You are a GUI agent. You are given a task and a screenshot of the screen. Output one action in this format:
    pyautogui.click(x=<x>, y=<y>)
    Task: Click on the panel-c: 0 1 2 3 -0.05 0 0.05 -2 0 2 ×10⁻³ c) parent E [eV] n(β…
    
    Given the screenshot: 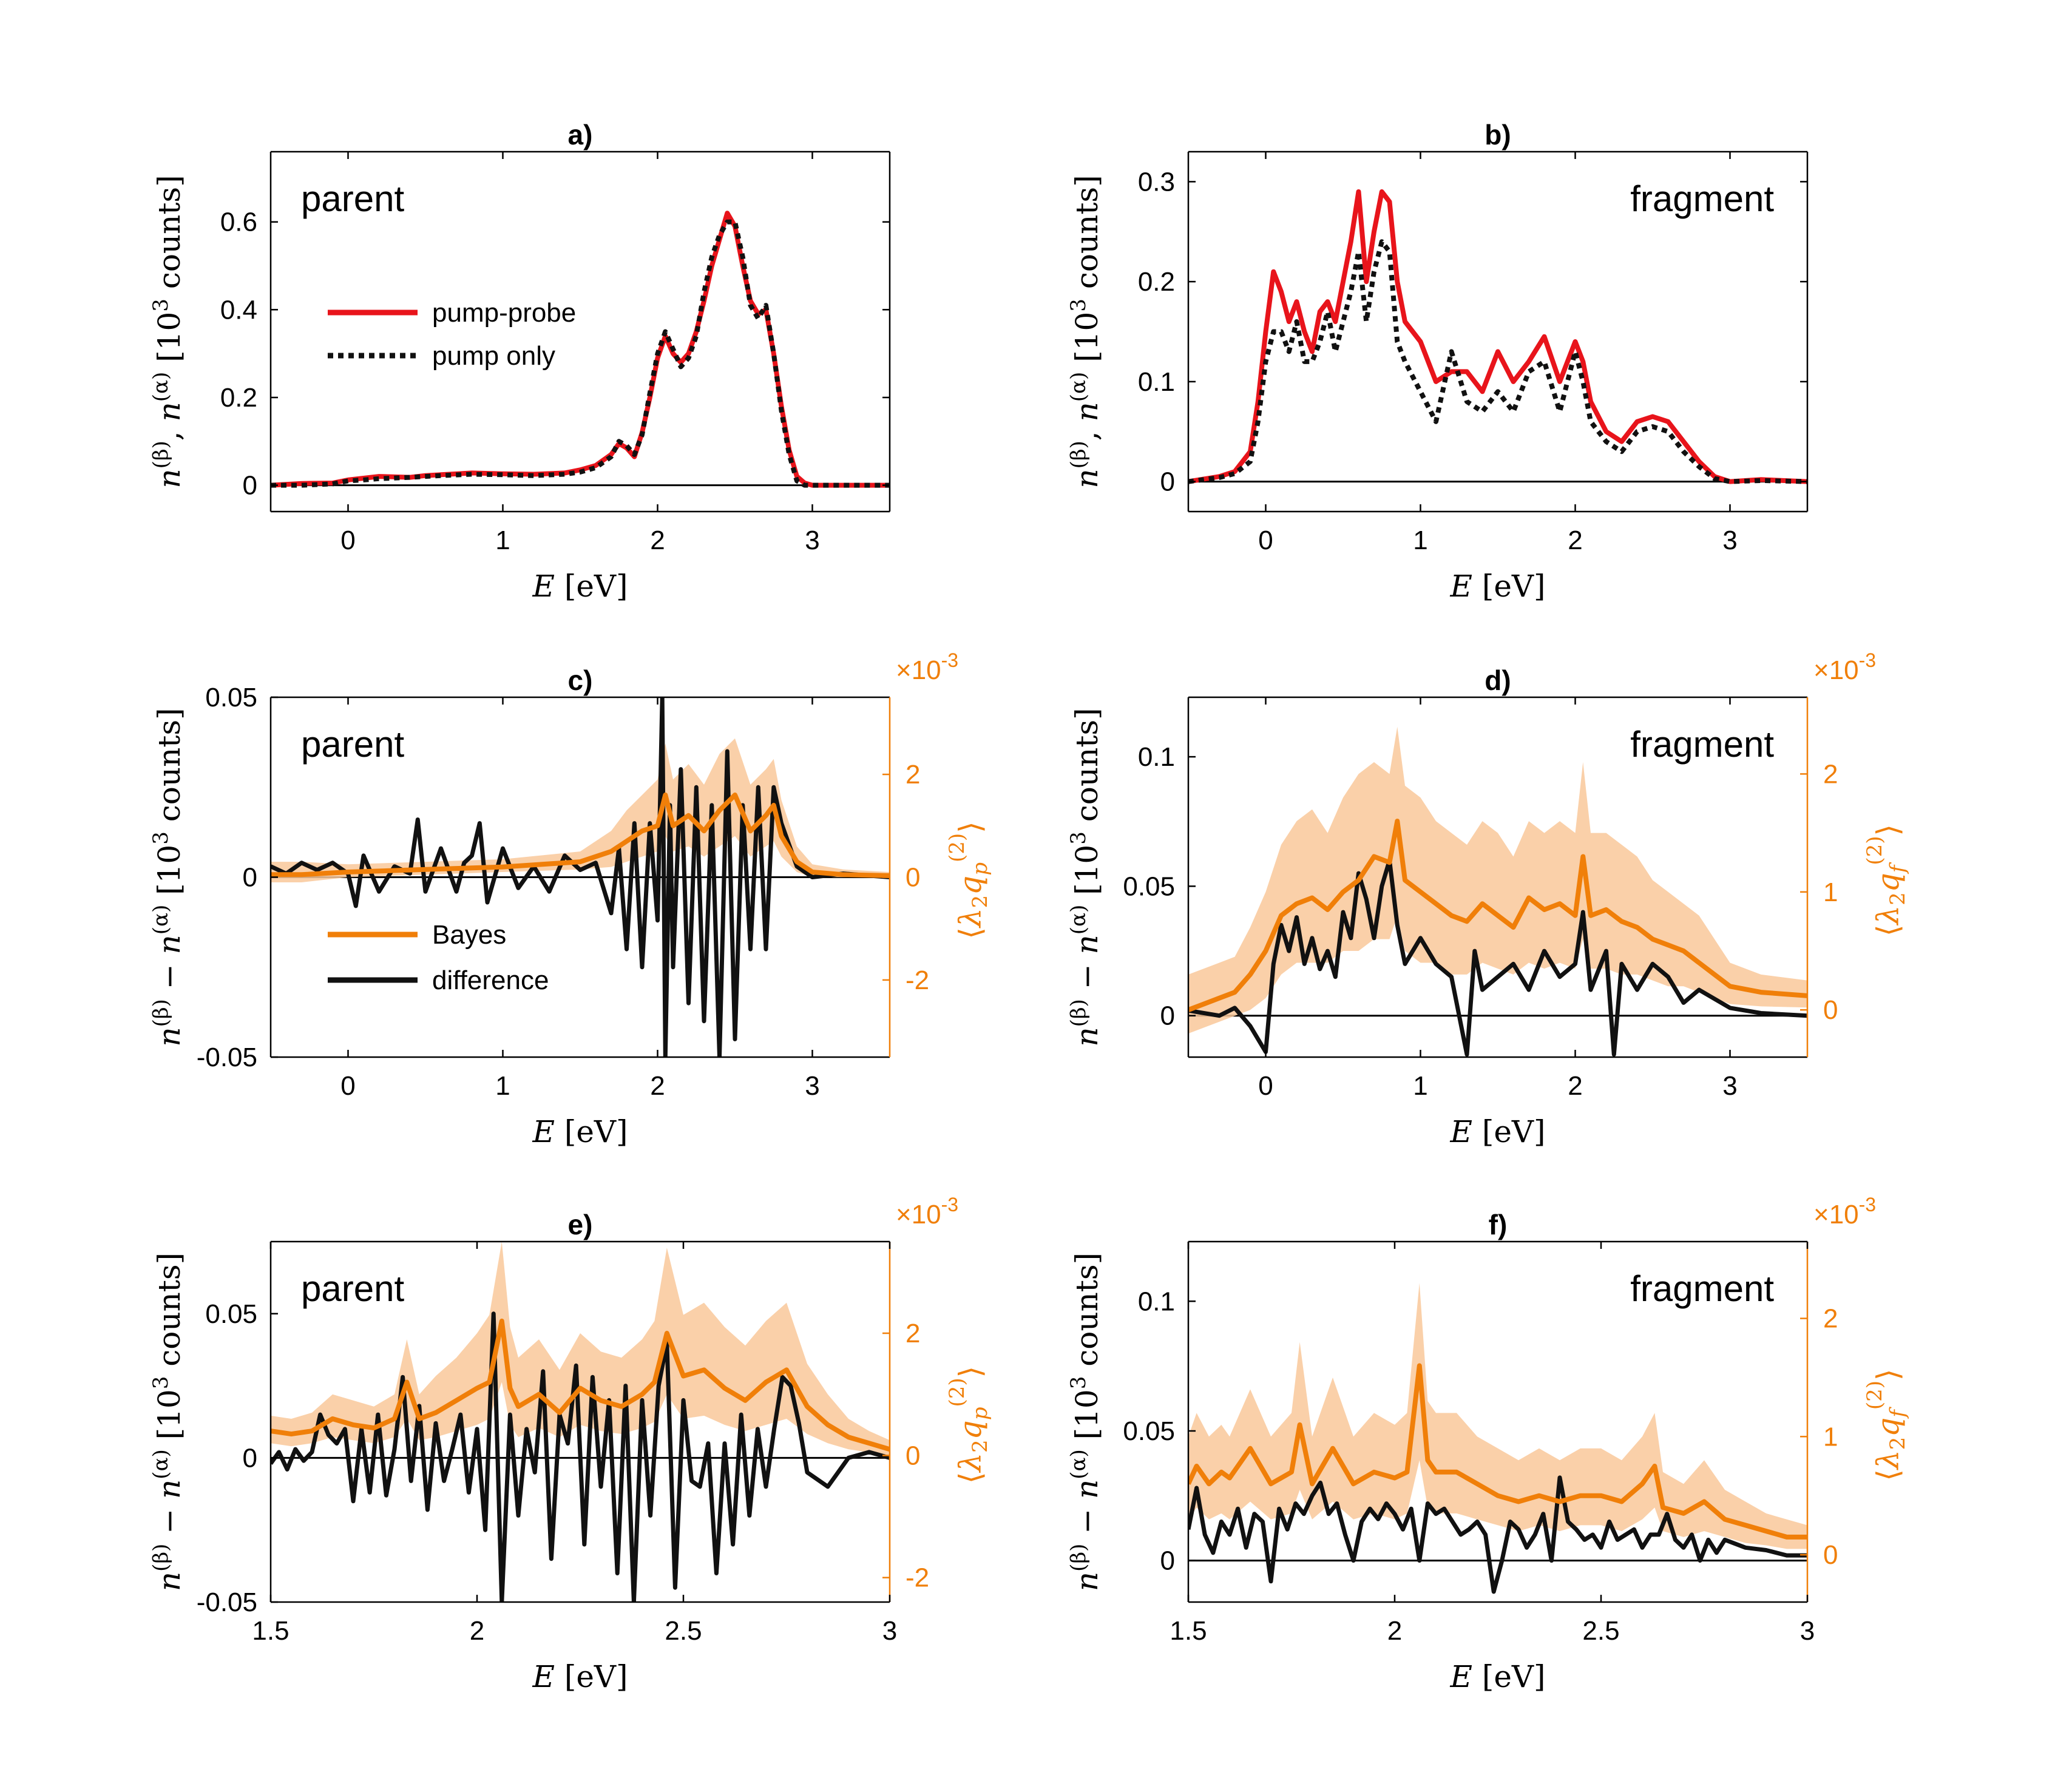 What is the action you would take?
    pyautogui.click(x=570, y=899)
    